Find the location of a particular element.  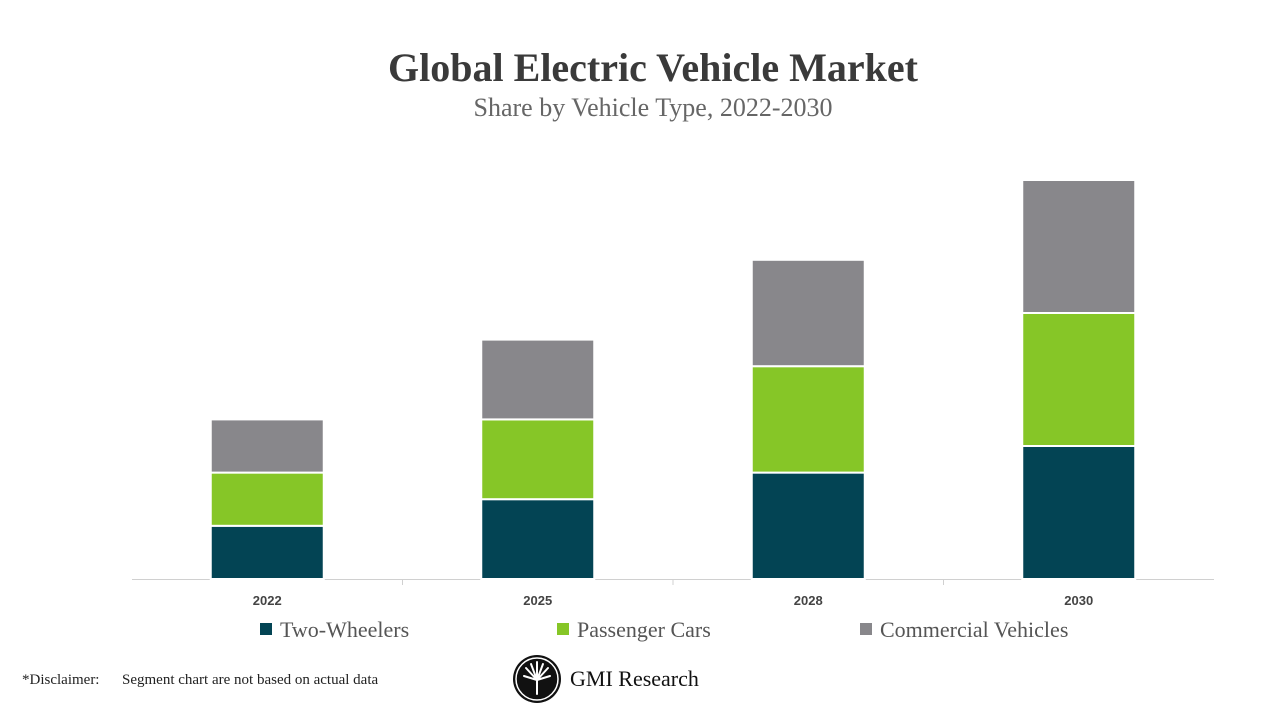

x-tick-label: 2025 is located at coordinates (537, 600).